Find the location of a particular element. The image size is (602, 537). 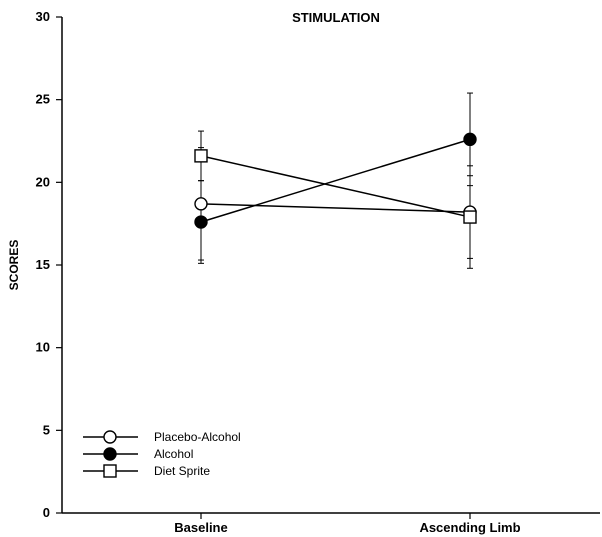

y-tick-label: 15 is located at coordinates (43, 264).